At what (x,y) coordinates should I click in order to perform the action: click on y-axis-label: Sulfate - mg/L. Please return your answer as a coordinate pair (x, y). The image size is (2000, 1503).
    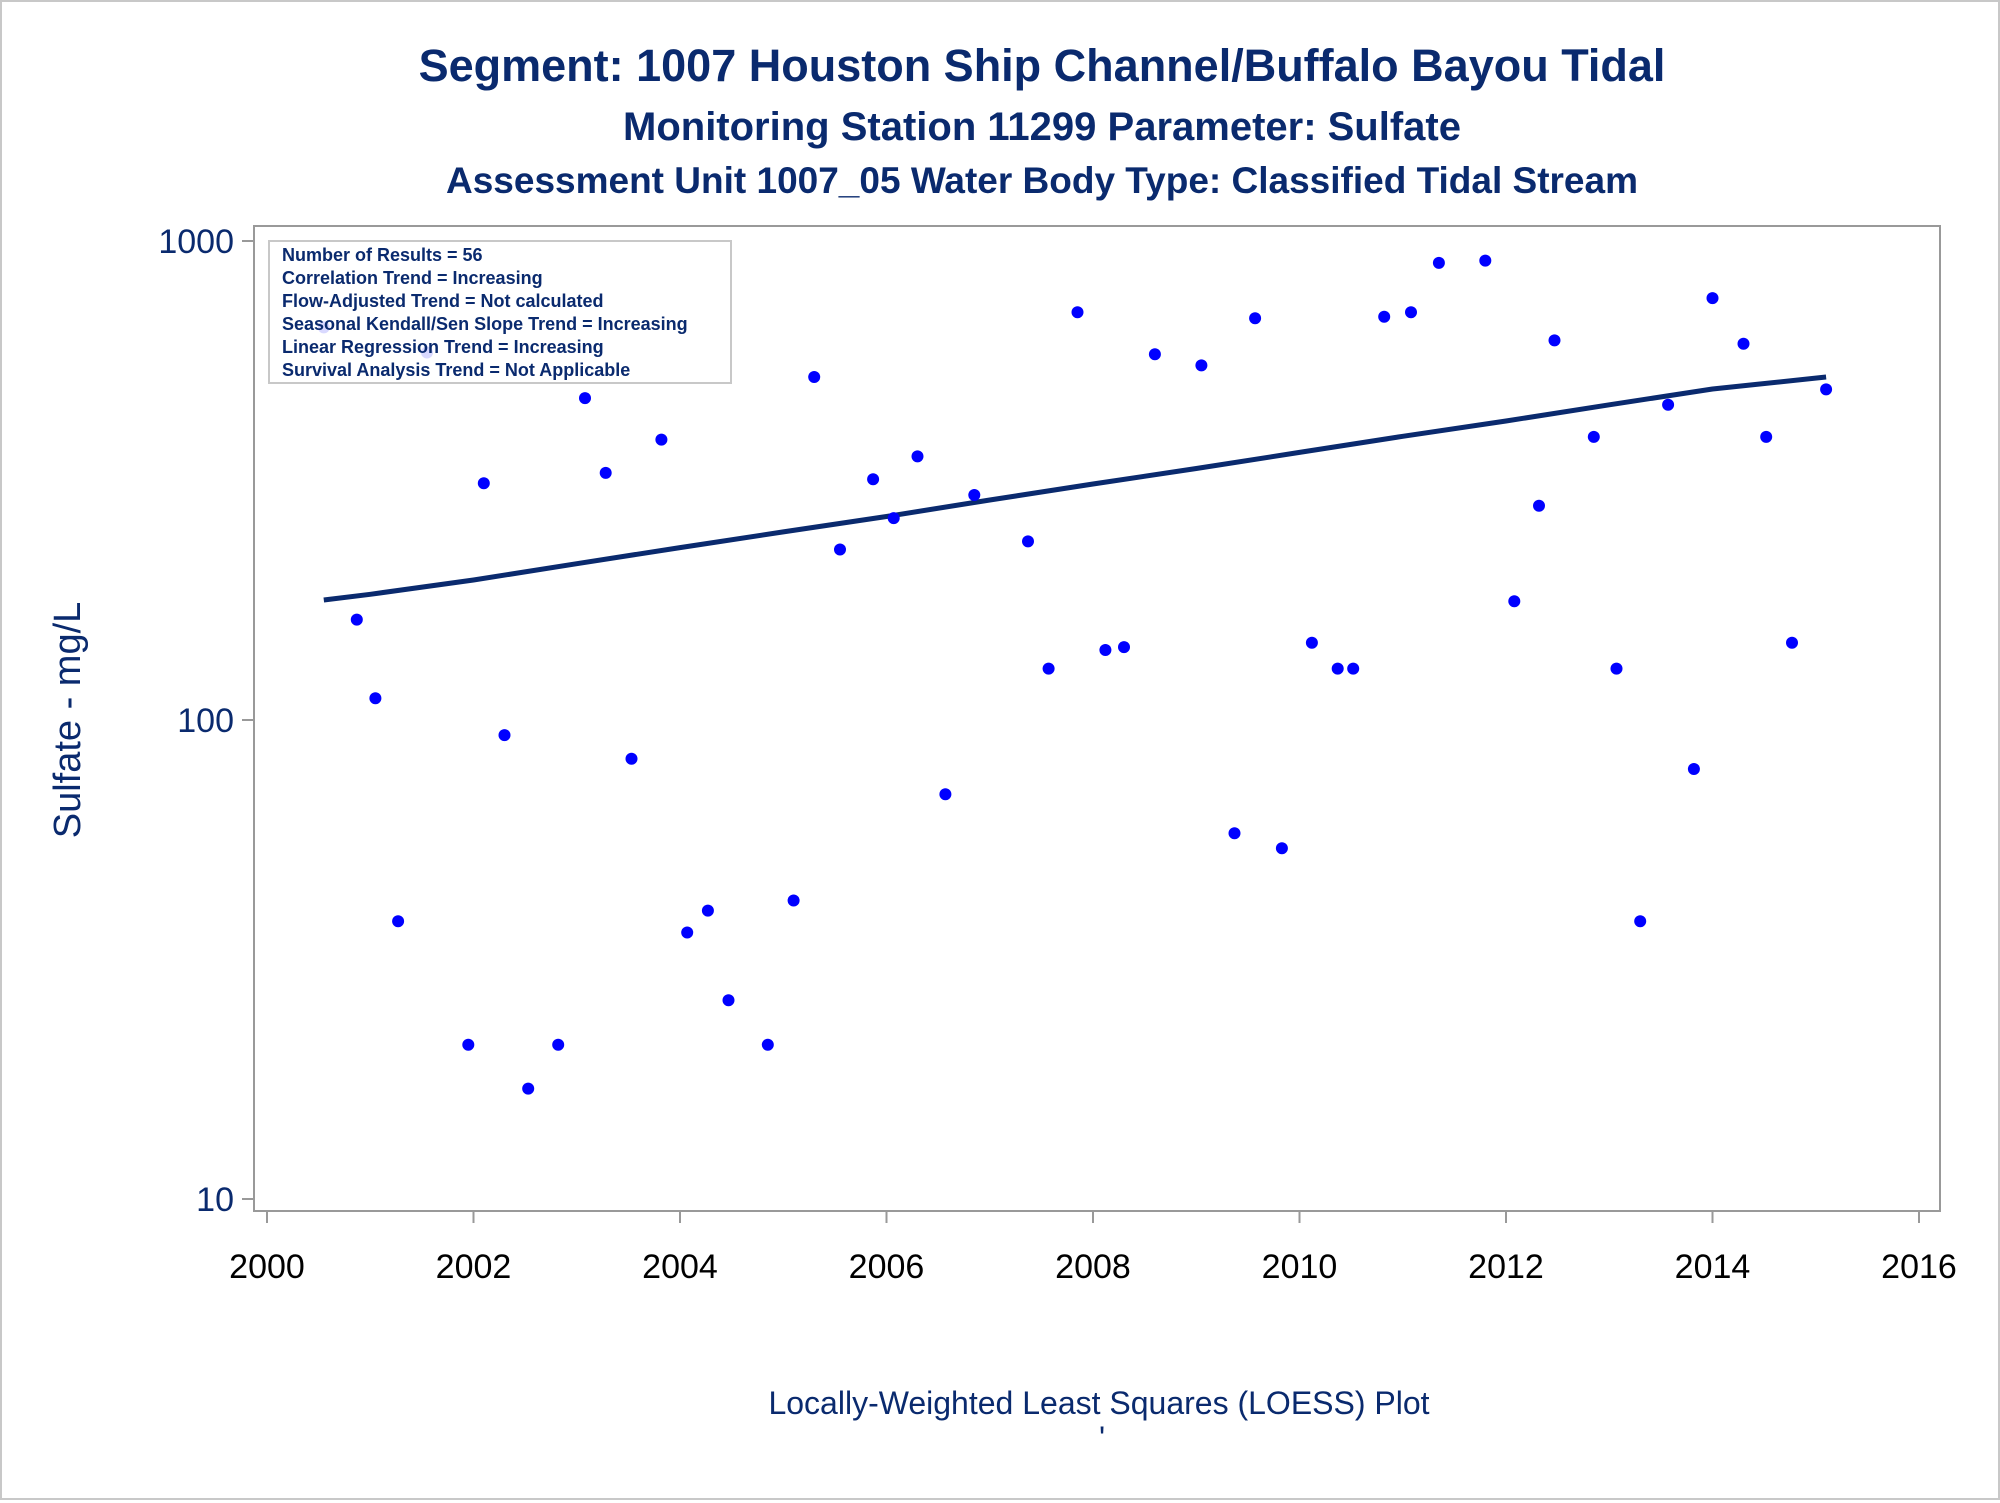
    Looking at the image, I should click on (68, 720).